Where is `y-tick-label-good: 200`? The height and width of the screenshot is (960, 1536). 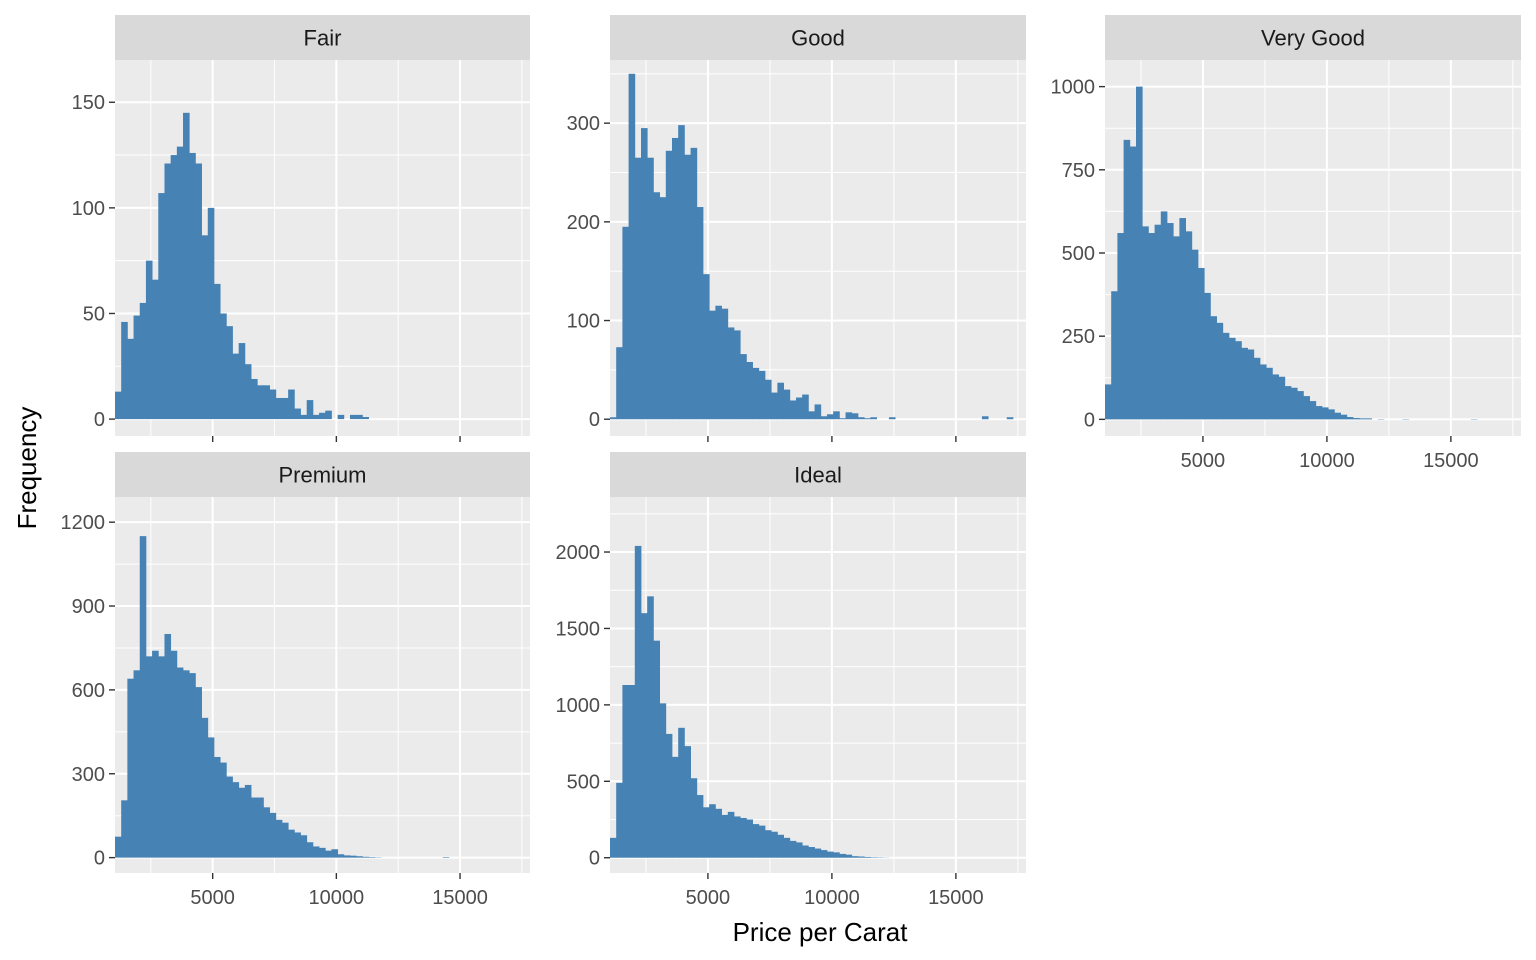
y-tick-label-good: 200 is located at coordinates (583, 223).